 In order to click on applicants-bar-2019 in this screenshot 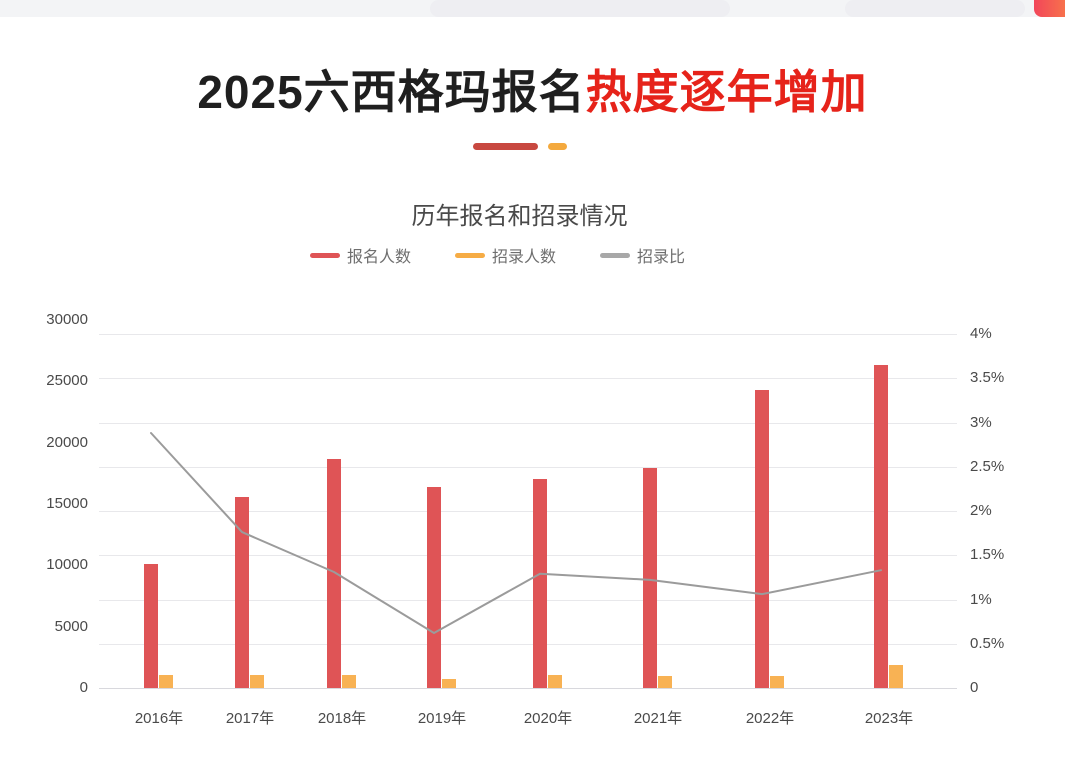, I will do `click(434, 587)`.